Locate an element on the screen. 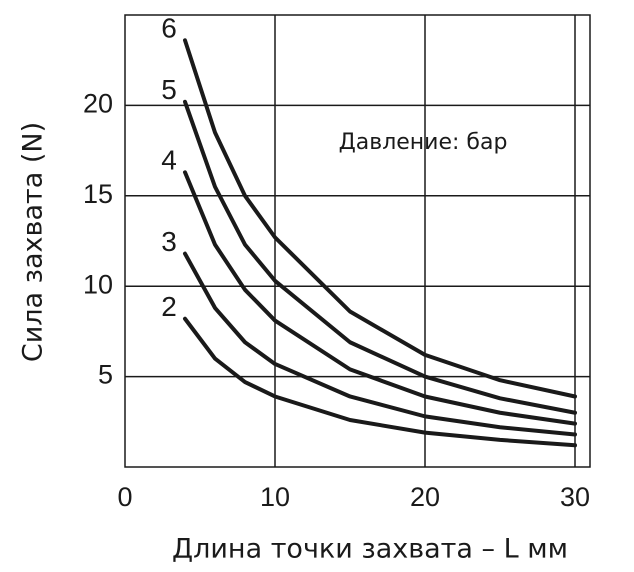 The image size is (634, 572). y-tick-label: 10 is located at coordinates (98, 284).